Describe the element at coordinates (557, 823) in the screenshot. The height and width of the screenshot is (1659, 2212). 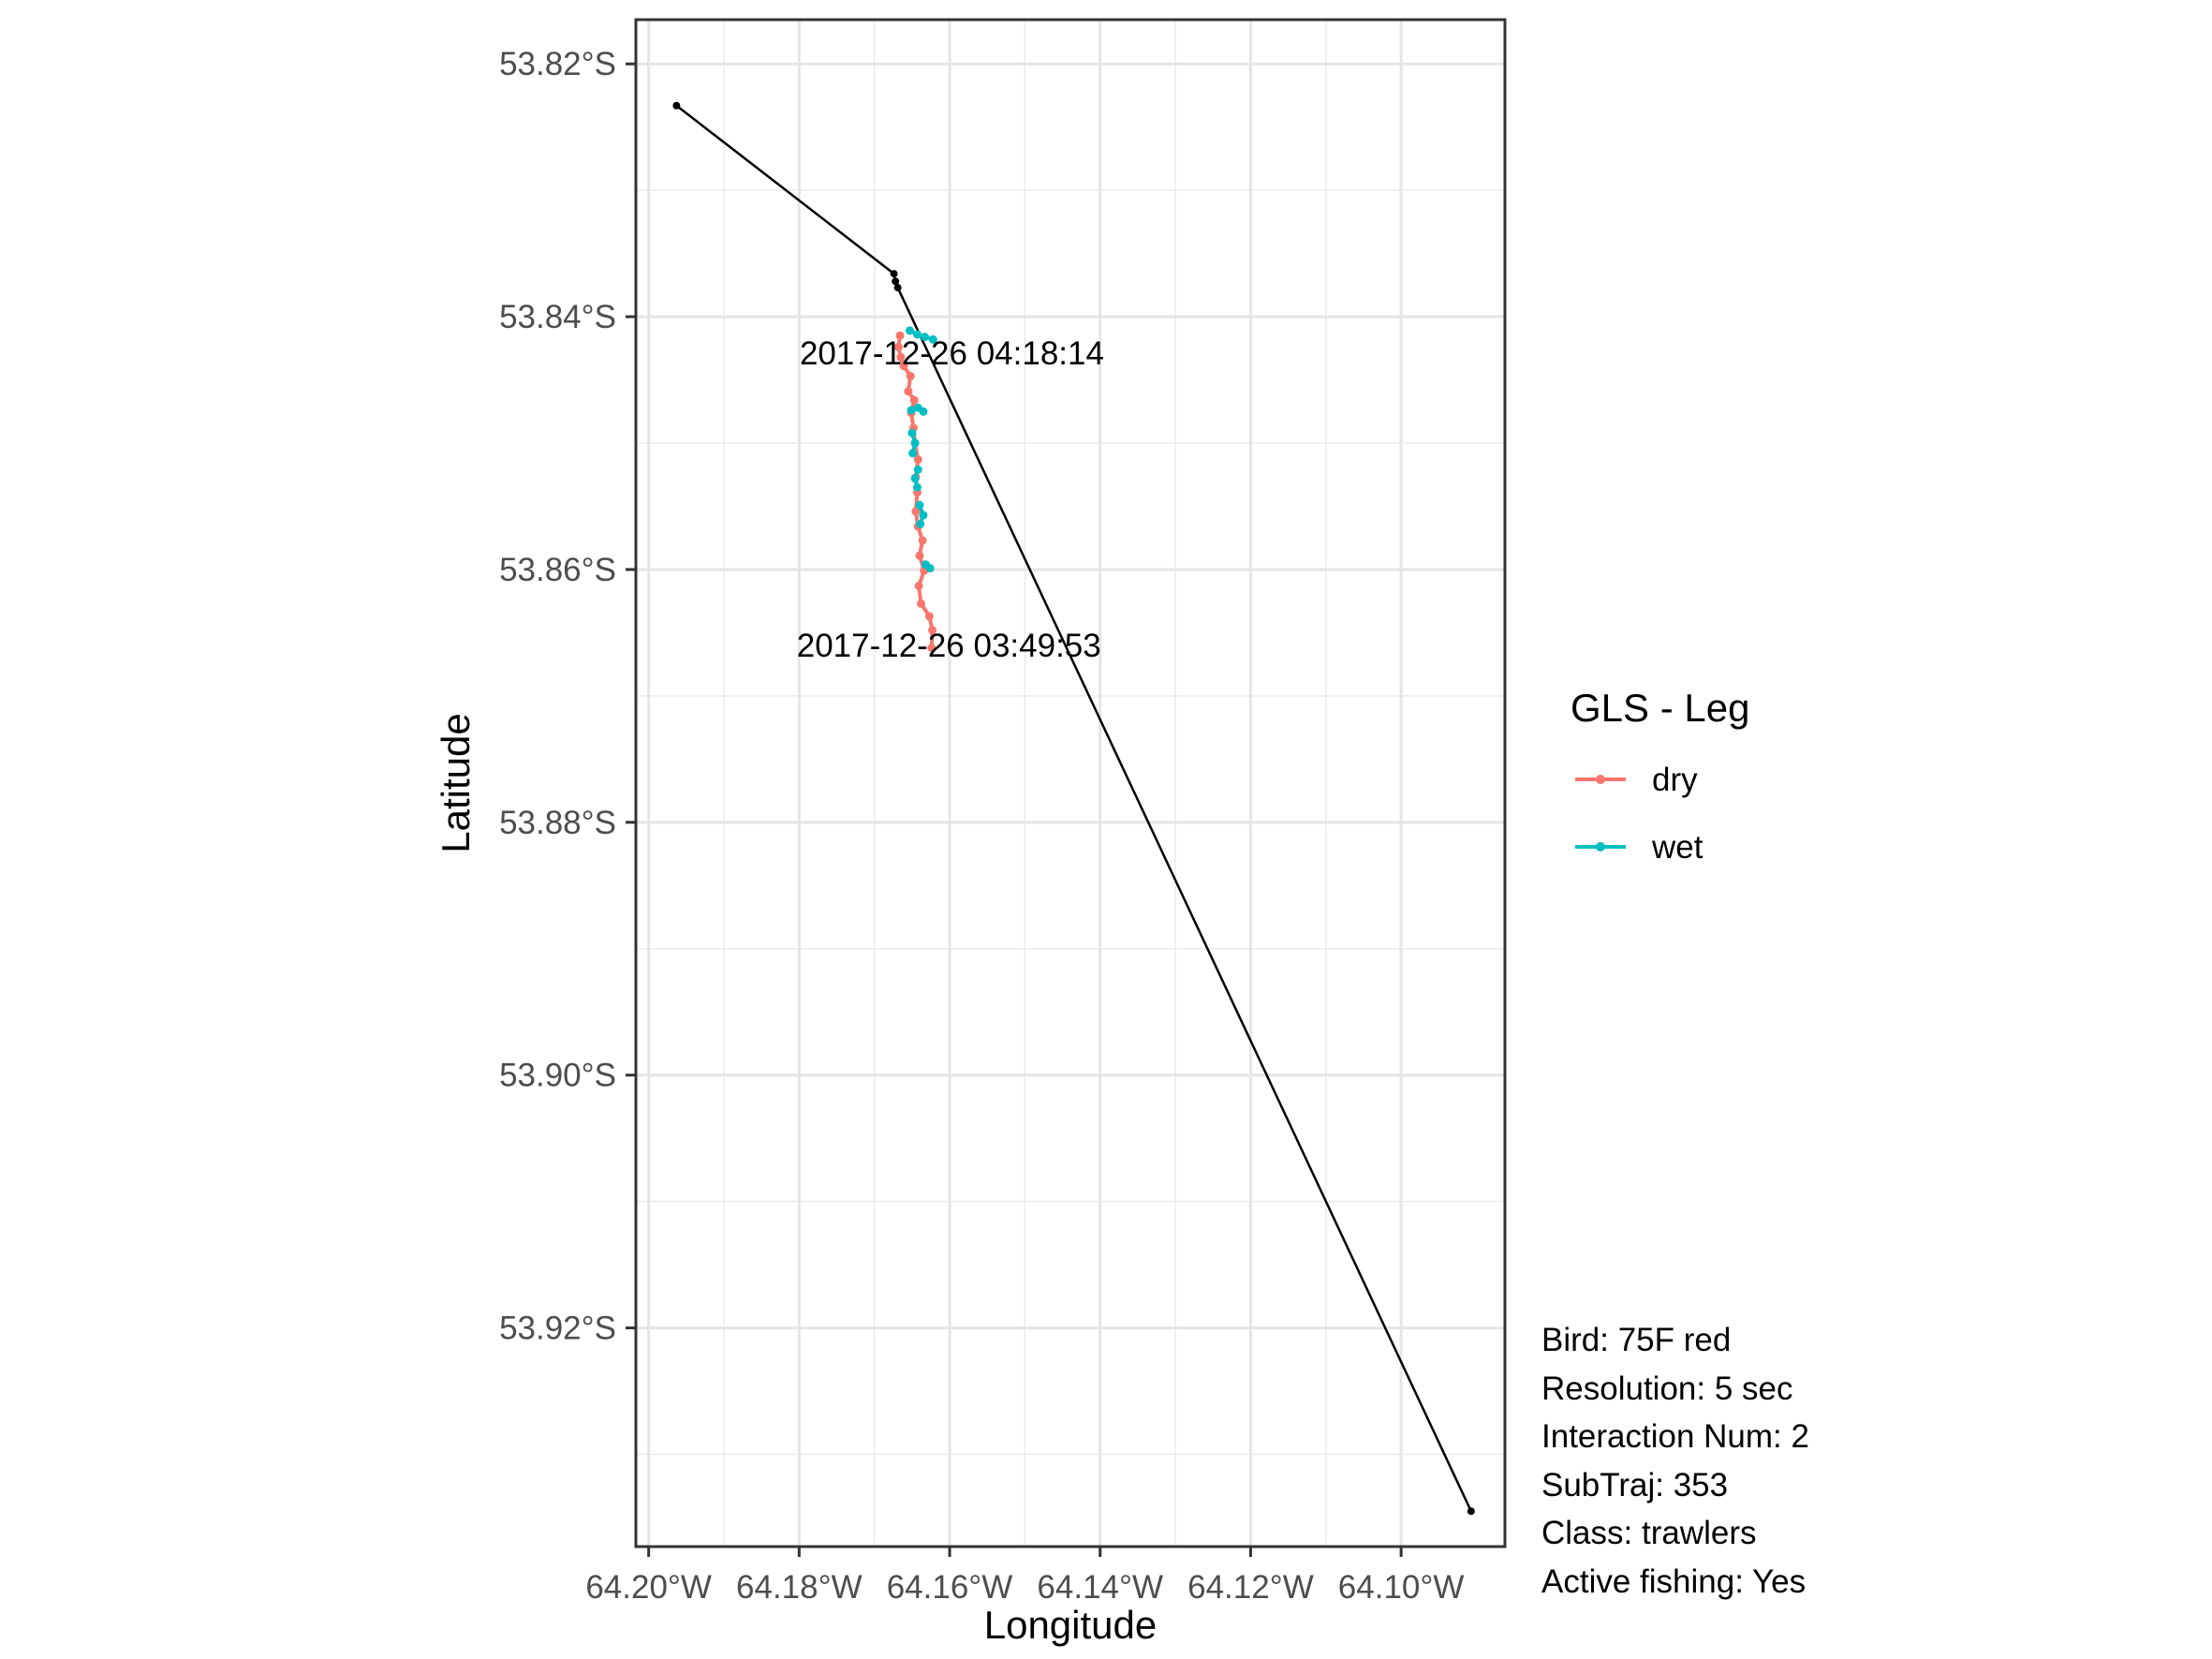
I see `y-tick-label: 53.88°S` at that location.